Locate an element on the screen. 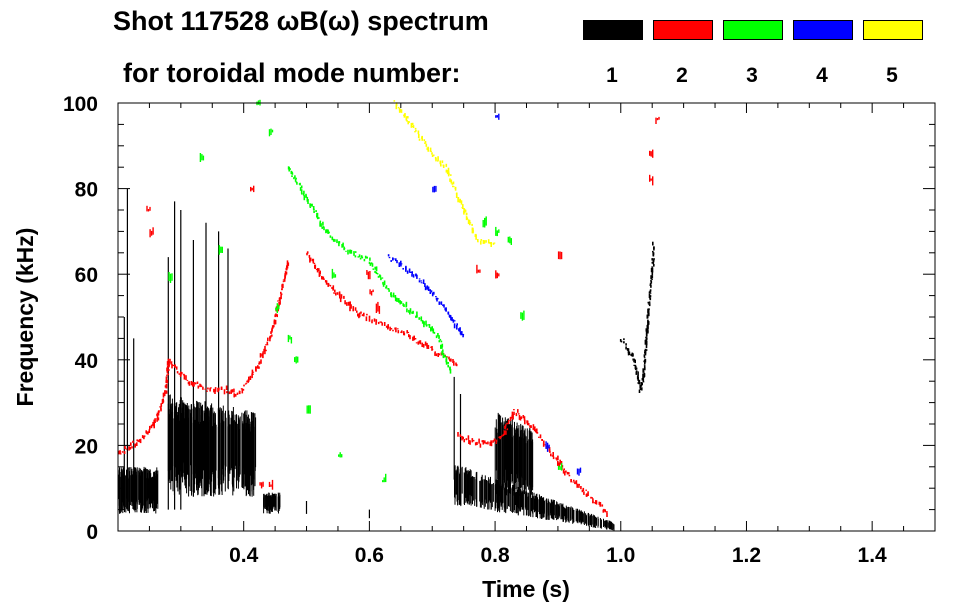 This screenshot has width=963, height=615. legend-label-mode-5: 5 is located at coordinates (892, 75).